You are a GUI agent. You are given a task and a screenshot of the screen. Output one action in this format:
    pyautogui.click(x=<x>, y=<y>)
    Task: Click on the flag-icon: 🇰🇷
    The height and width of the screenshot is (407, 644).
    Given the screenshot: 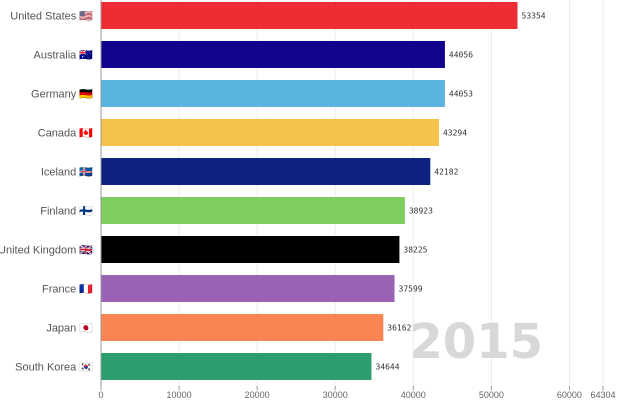 What is the action you would take?
    pyautogui.click(x=86, y=367)
    